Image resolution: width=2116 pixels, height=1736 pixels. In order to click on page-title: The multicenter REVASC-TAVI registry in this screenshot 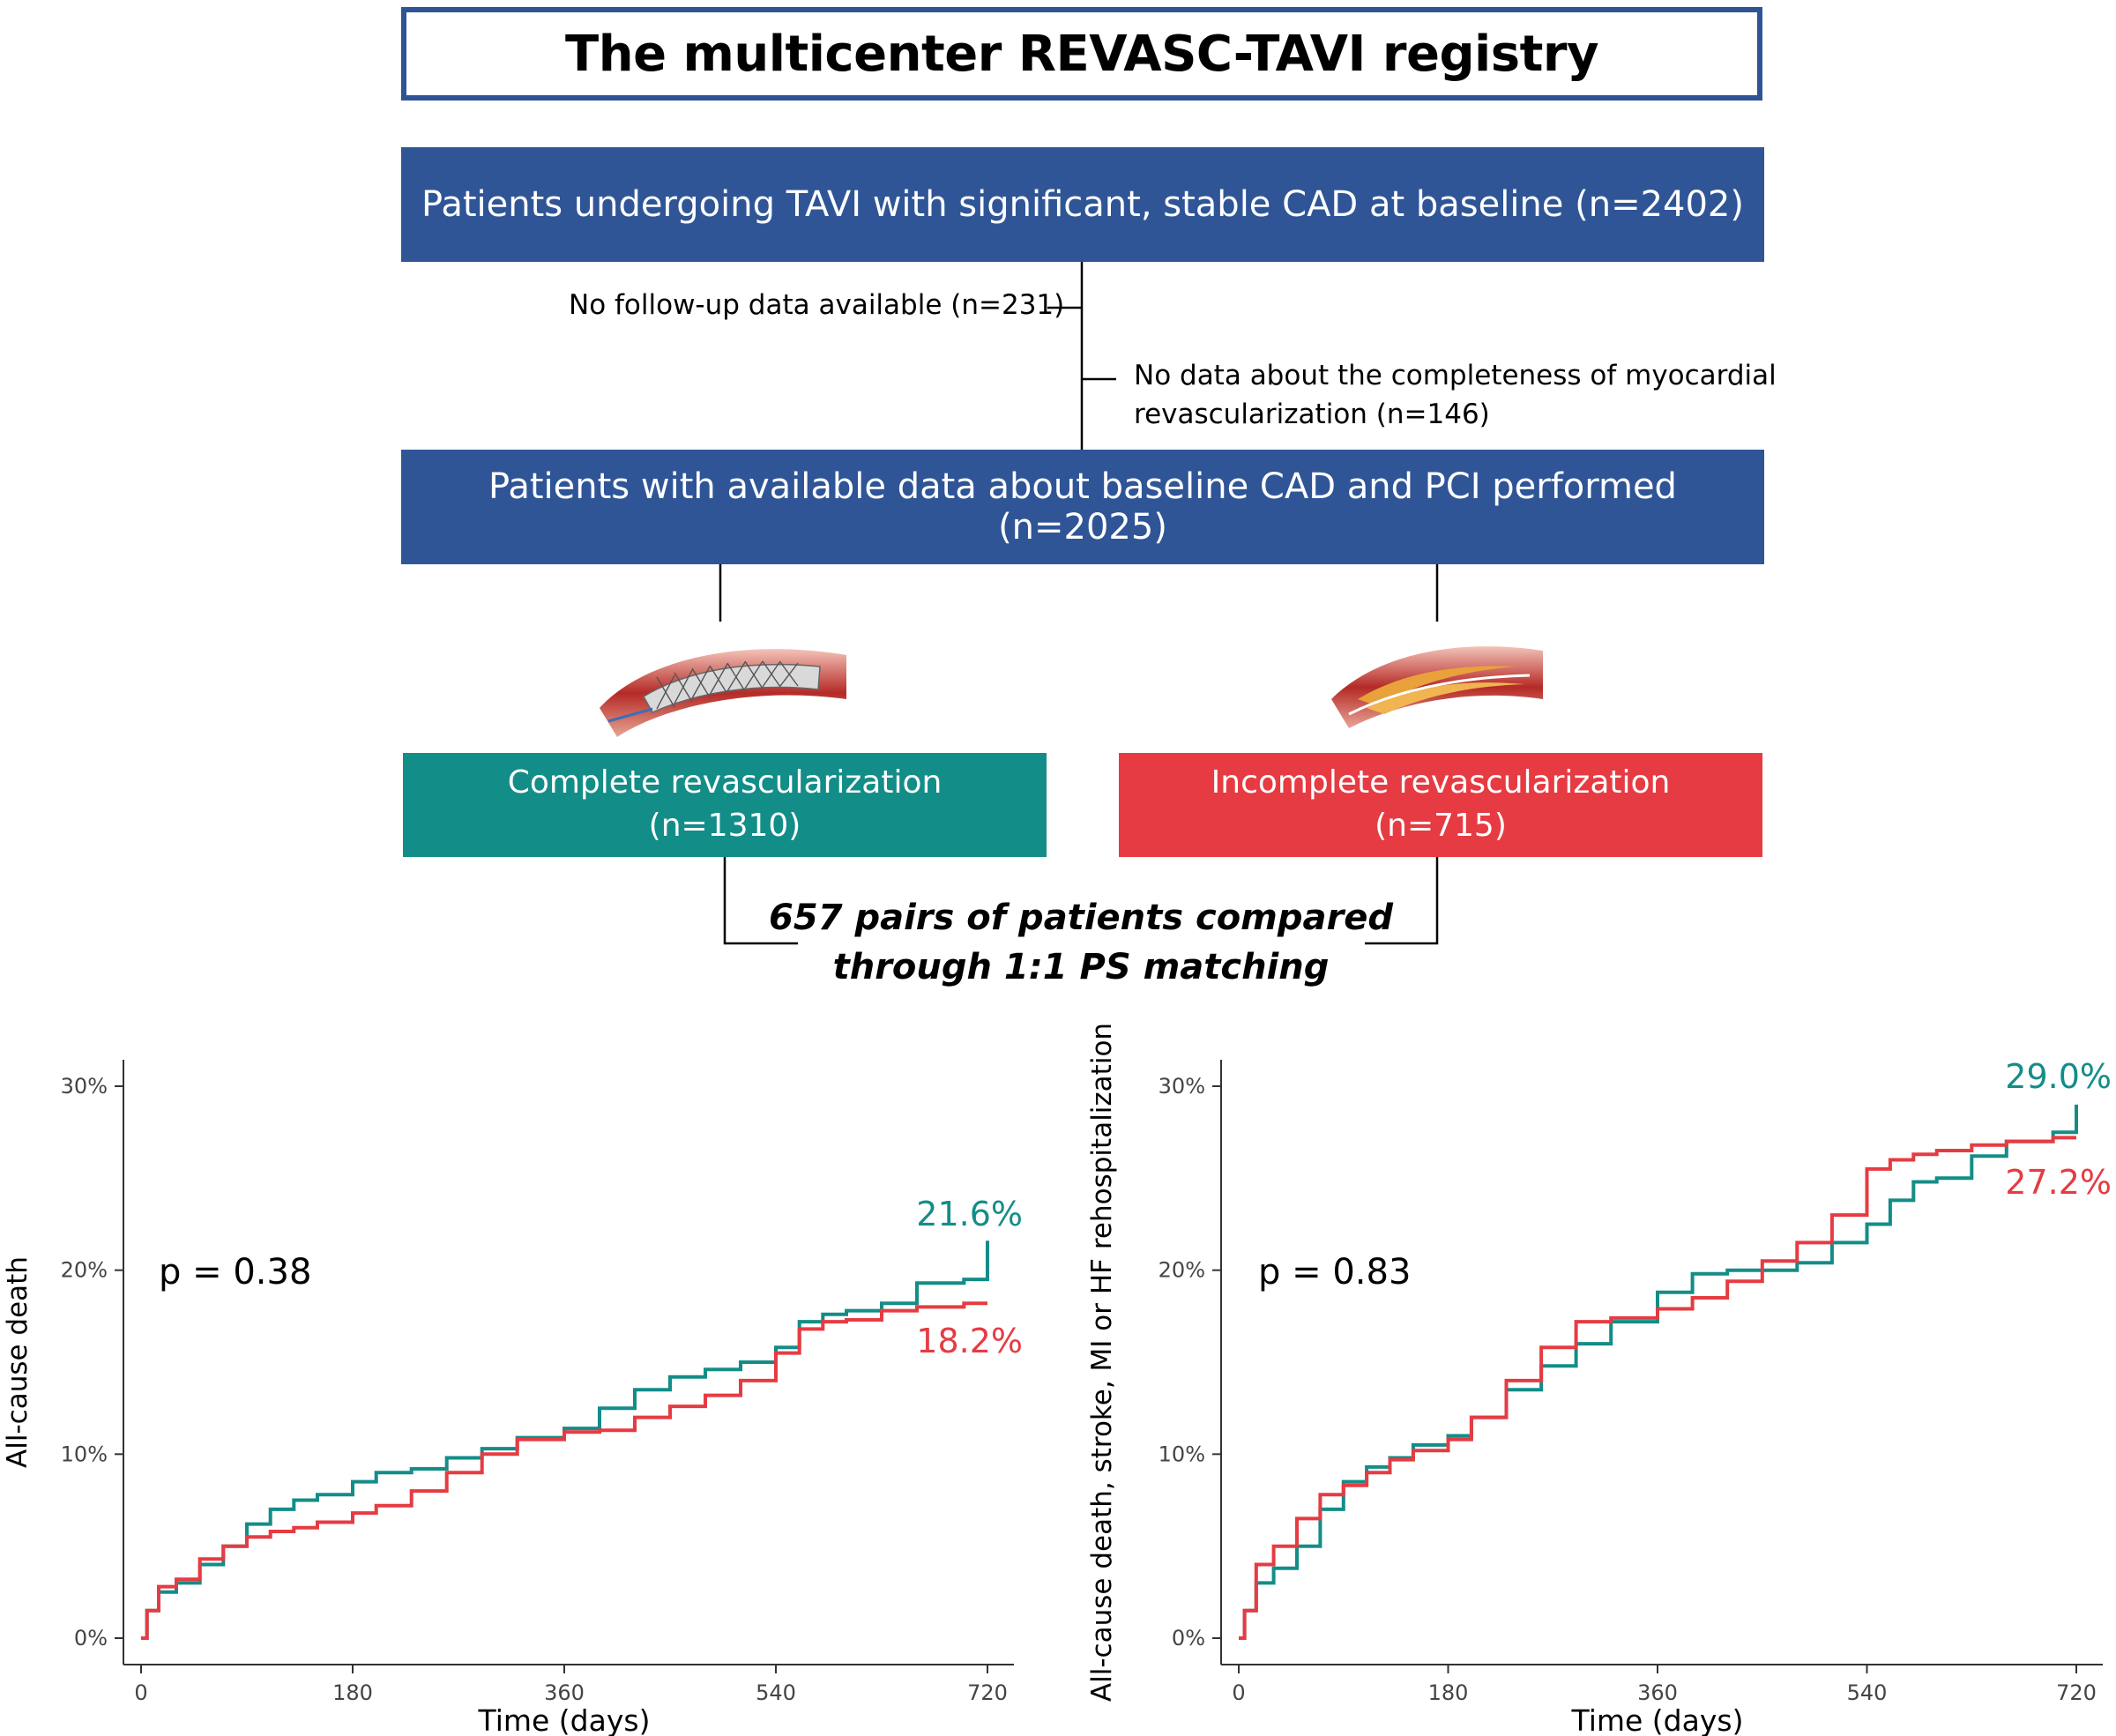, I will do `click(1081, 54)`.